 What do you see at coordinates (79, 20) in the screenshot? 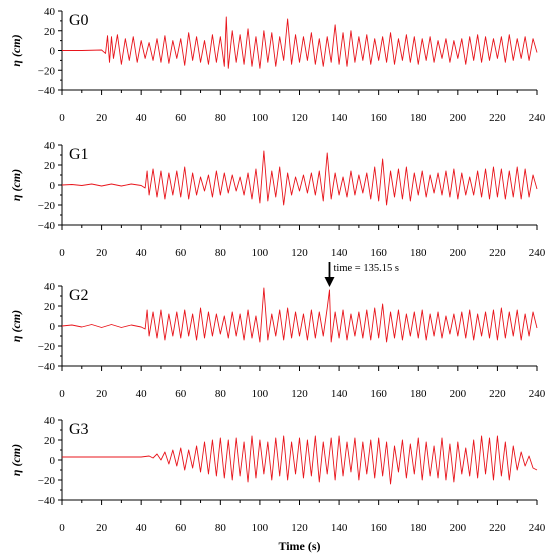
I see `gauge-label: G0` at bounding box center [79, 20].